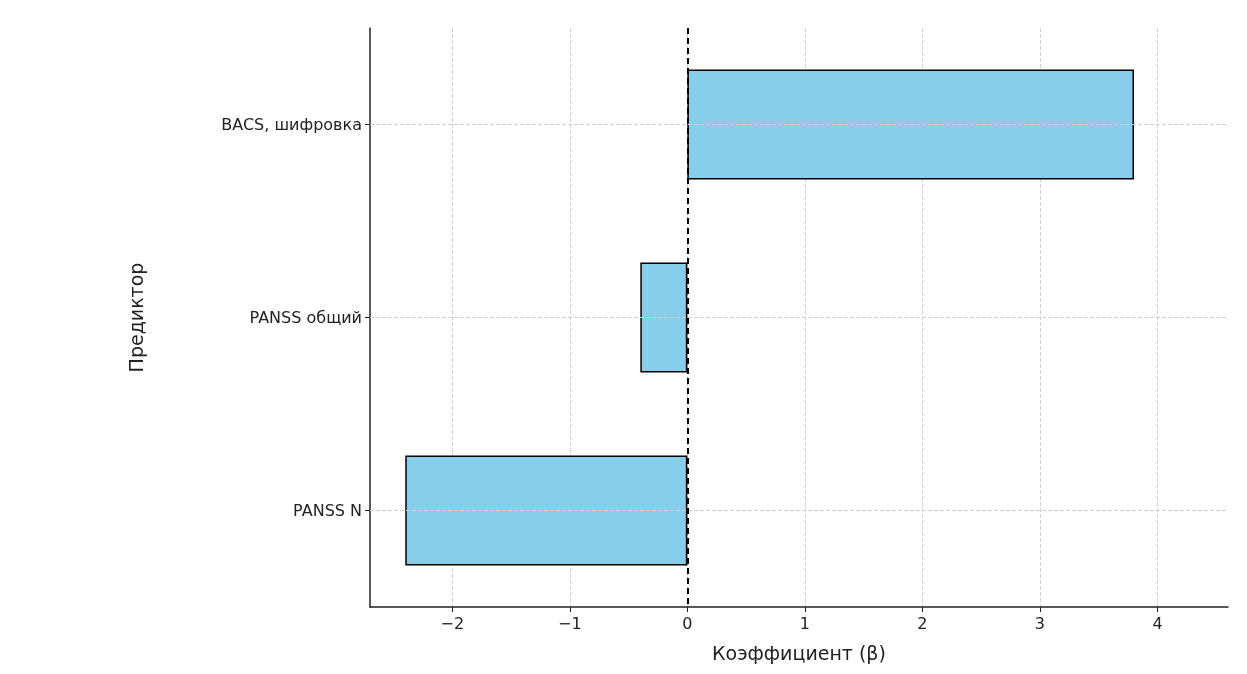 This screenshot has width=1247, height=674. What do you see at coordinates (804, 623) in the screenshot?
I see `x-tick-label: 1` at bounding box center [804, 623].